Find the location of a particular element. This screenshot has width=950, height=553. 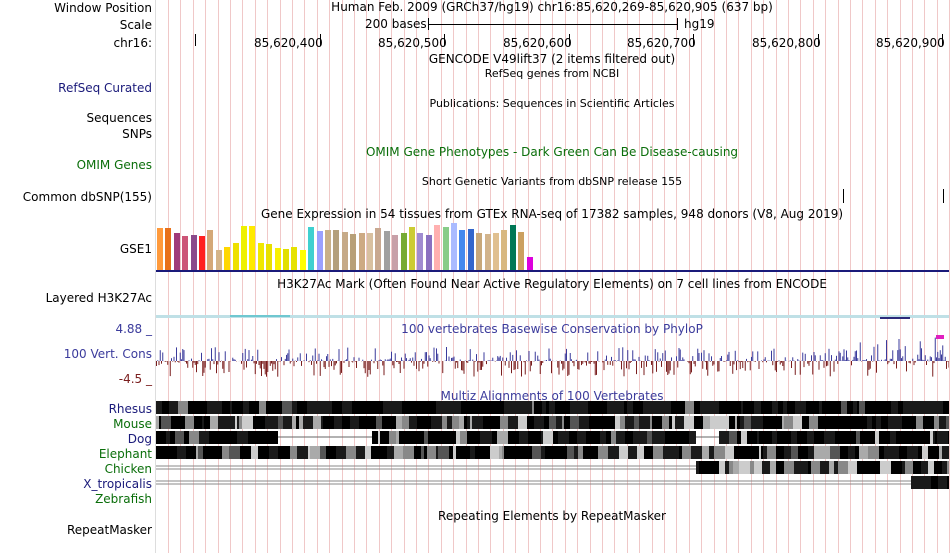

species-label: Rhesus is located at coordinates (130, 409).